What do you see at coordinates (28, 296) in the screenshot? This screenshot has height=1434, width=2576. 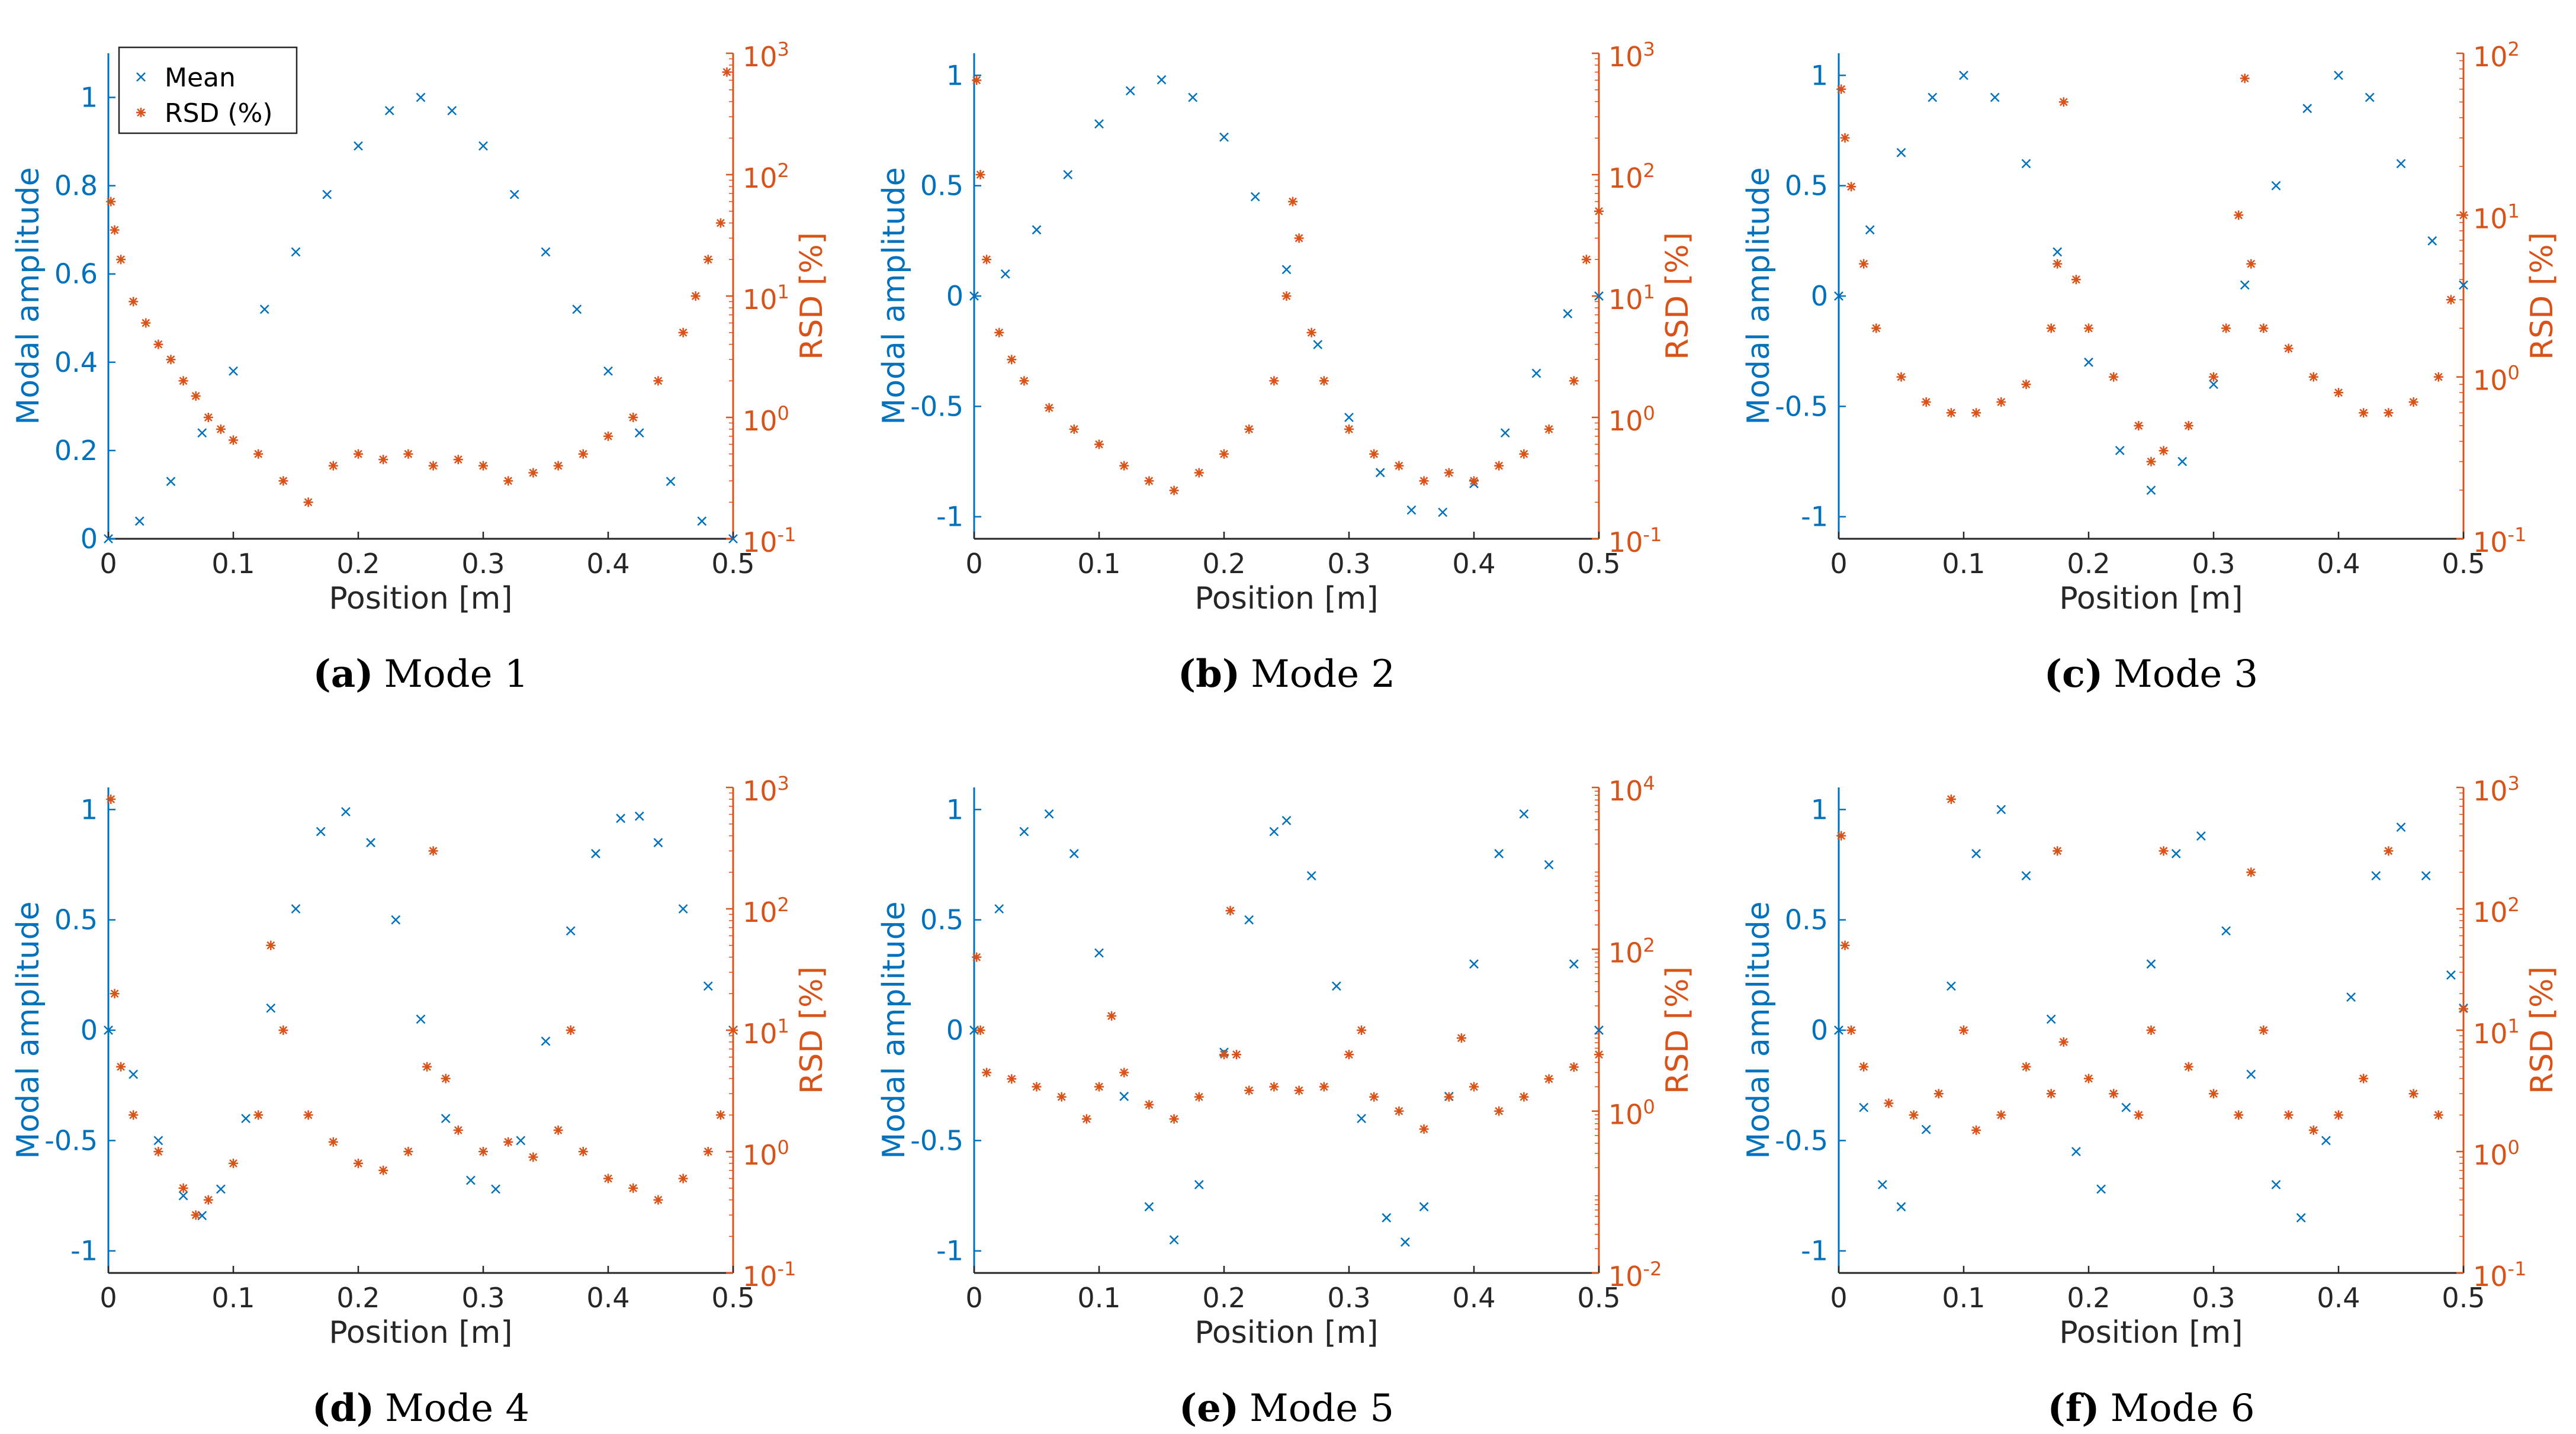 I see `left-y-axis-label: Modal amplitude` at bounding box center [28, 296].